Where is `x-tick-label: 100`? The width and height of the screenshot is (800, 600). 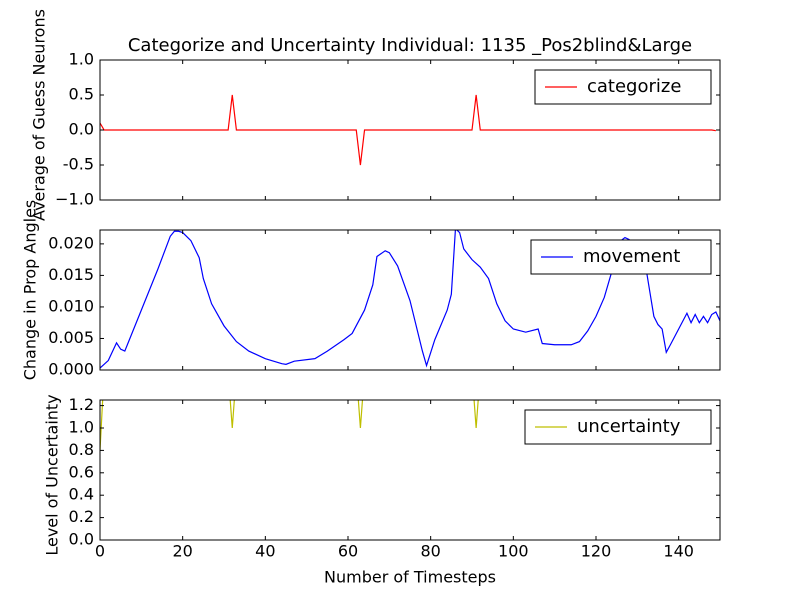
x-tick-label: 100 is located at coordinates (513, 551).